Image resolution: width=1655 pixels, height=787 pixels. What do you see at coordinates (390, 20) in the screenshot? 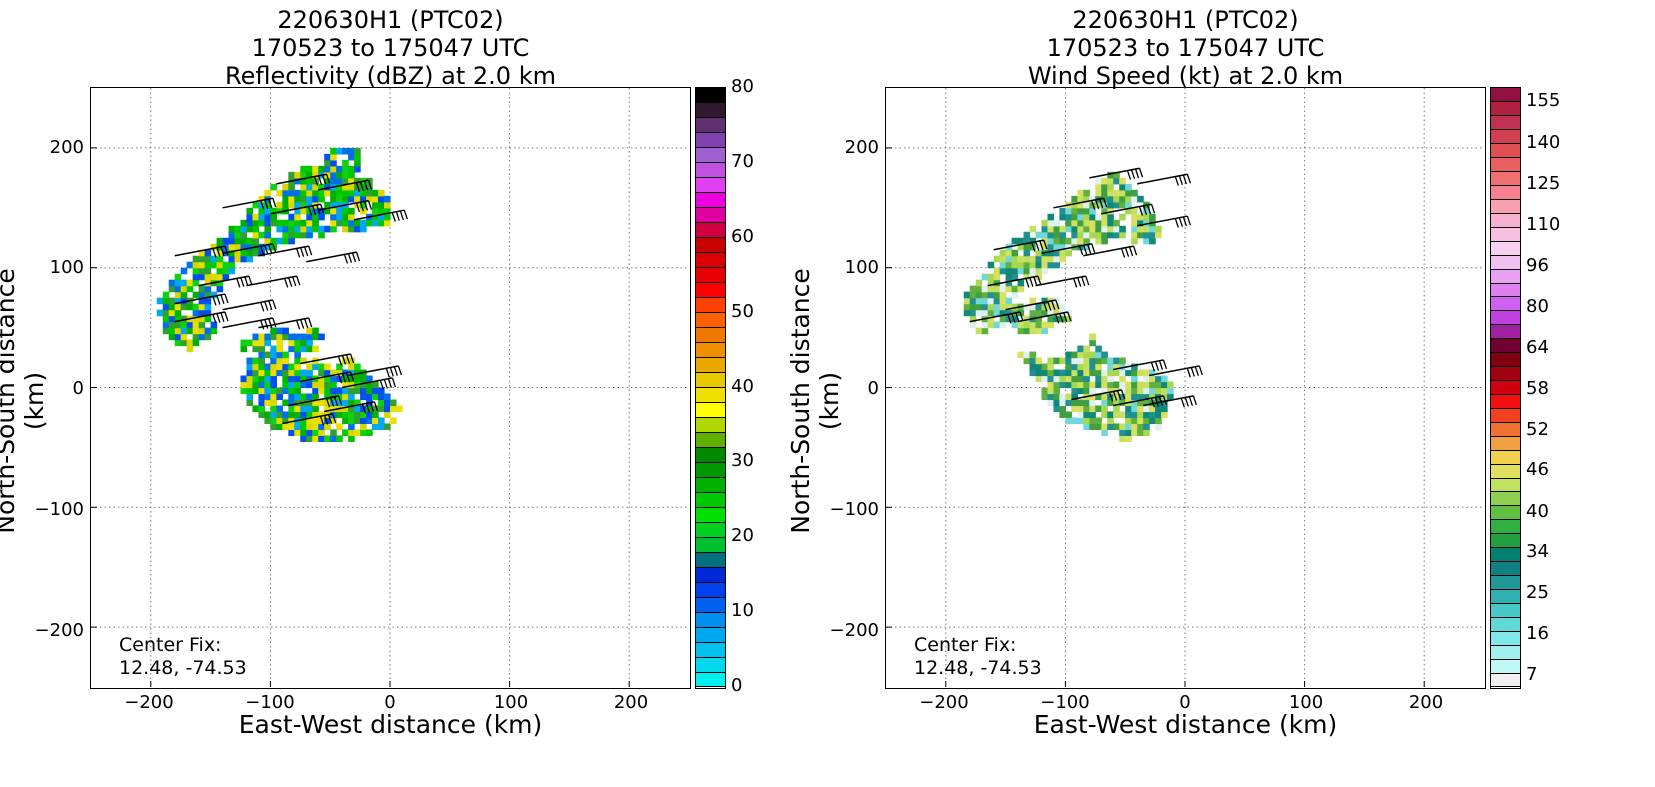
I see `left-title-line1: 220630H1 (PTC02)` at bounding box center [390, 20].